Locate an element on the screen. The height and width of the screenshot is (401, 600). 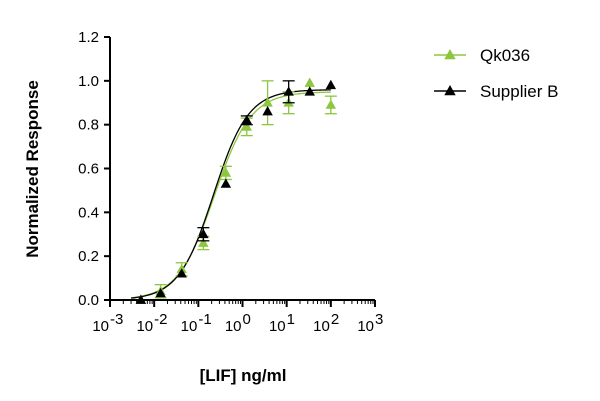
x-axis-ticks: 10 -3 10 -2 10 -1 10 0 10 1 10 2 10 3 is located at coordinates (237, 317).